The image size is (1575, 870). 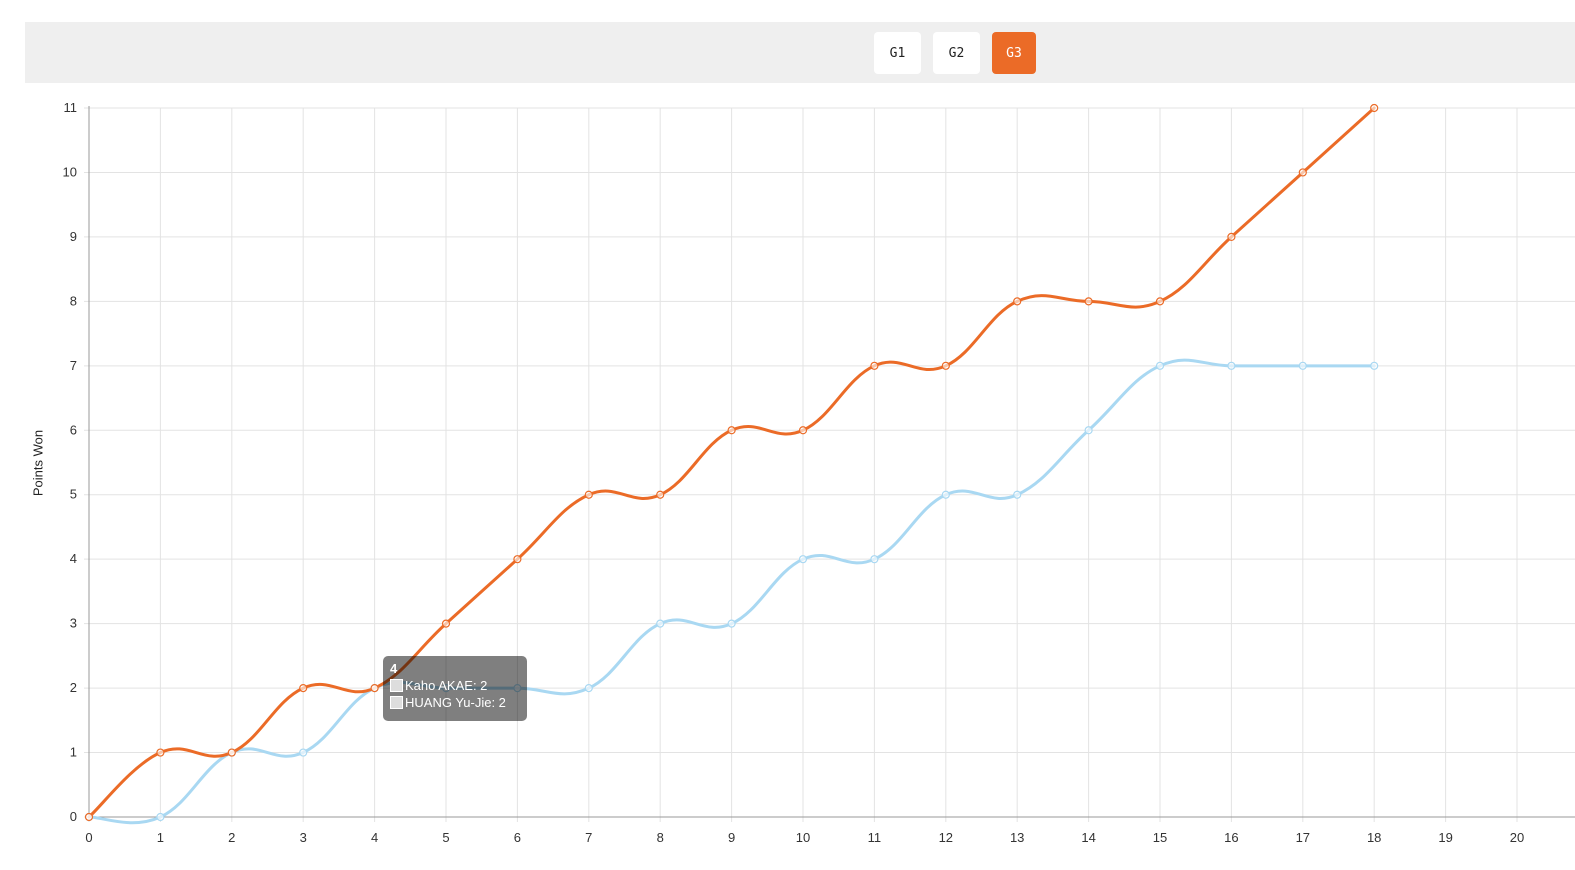 I want to click on x-tick-label: 12, so click(x=946, y=837).